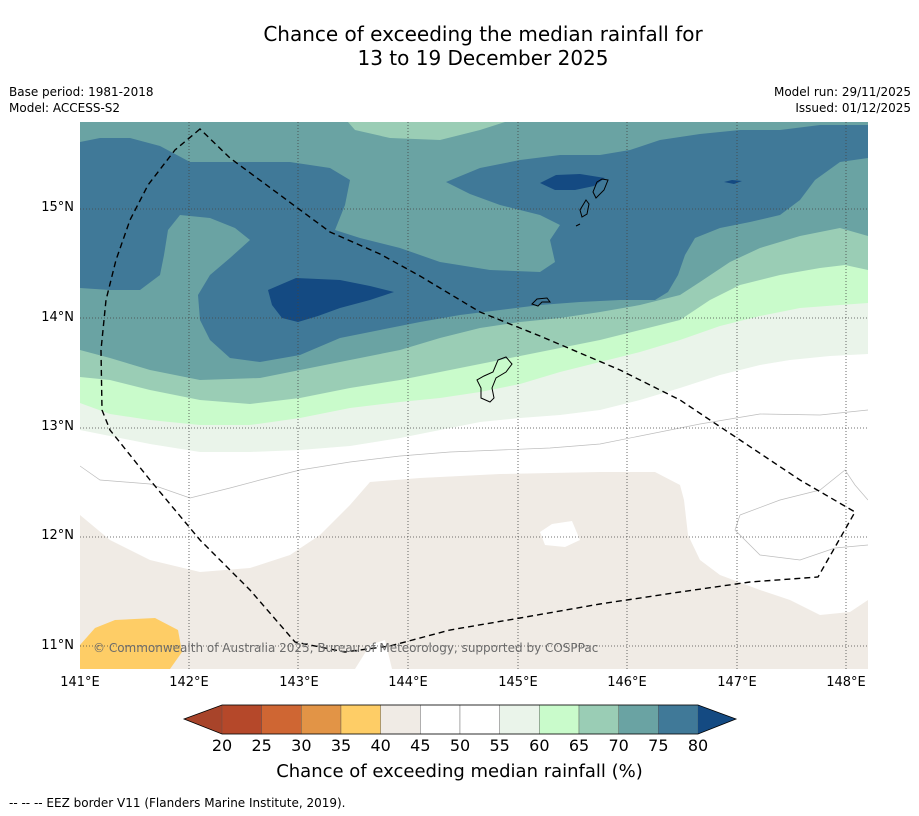 Image resolution: width=919 pixels, height=816 pixels. I want to click on base-period: Base period: 1981-2018, so click(81, 92).